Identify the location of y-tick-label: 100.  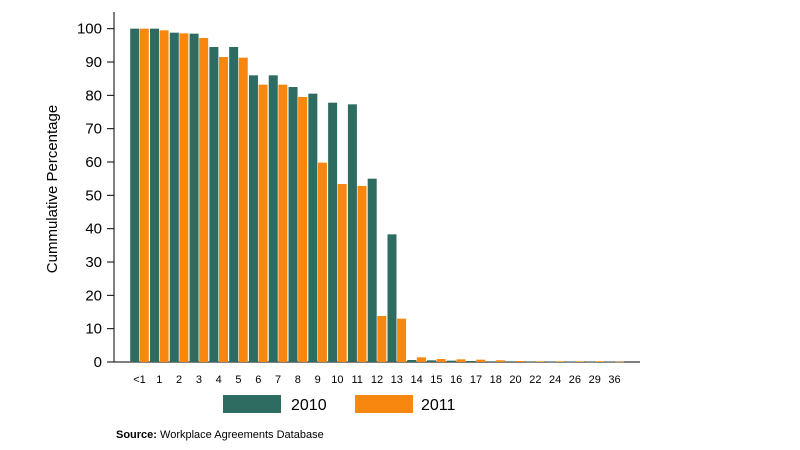
(89, 29).